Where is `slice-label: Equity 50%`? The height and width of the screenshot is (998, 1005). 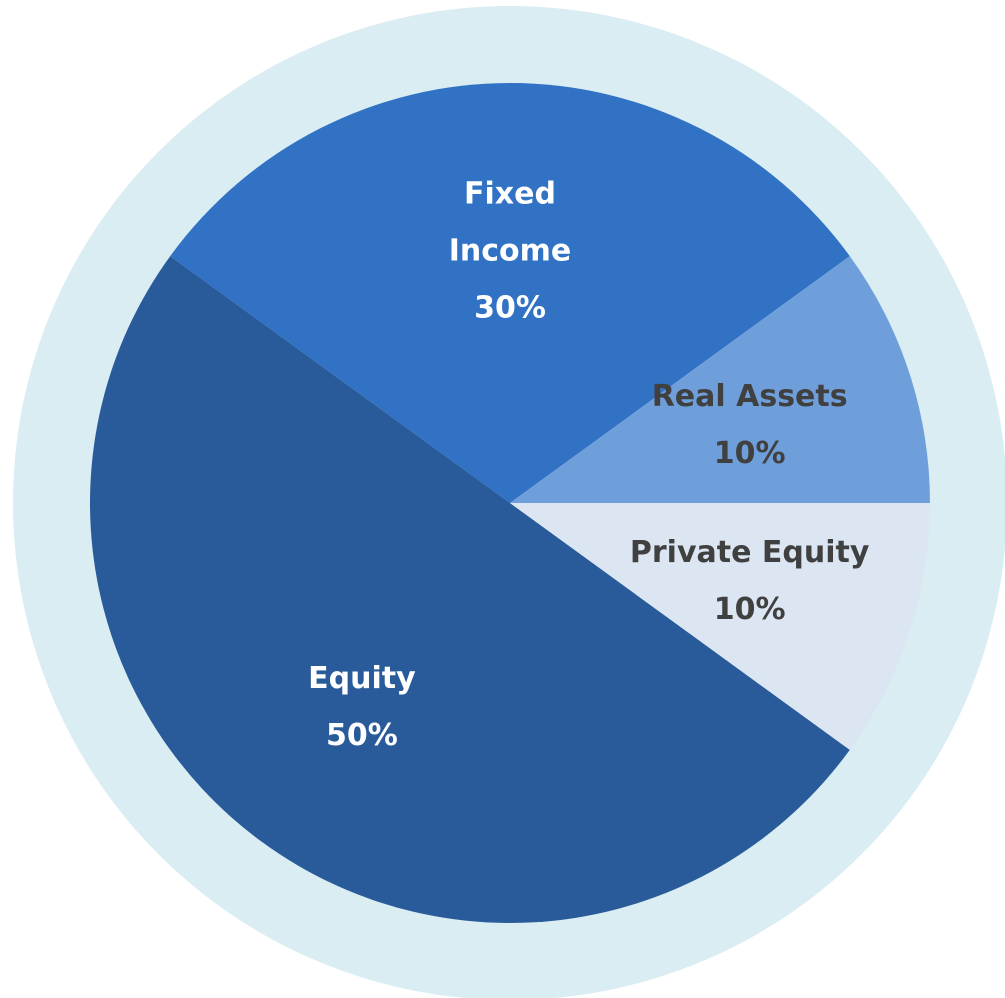
slice-label: Equity 50% is located at coordinates (362, 707).